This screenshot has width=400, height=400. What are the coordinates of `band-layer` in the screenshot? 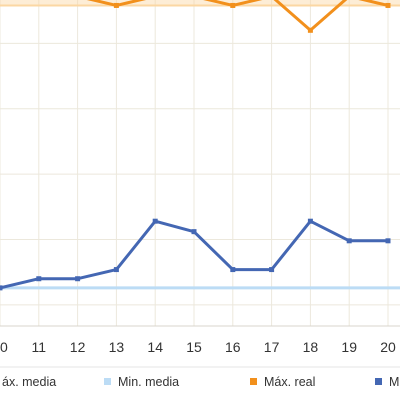 It's located at (200, 3).